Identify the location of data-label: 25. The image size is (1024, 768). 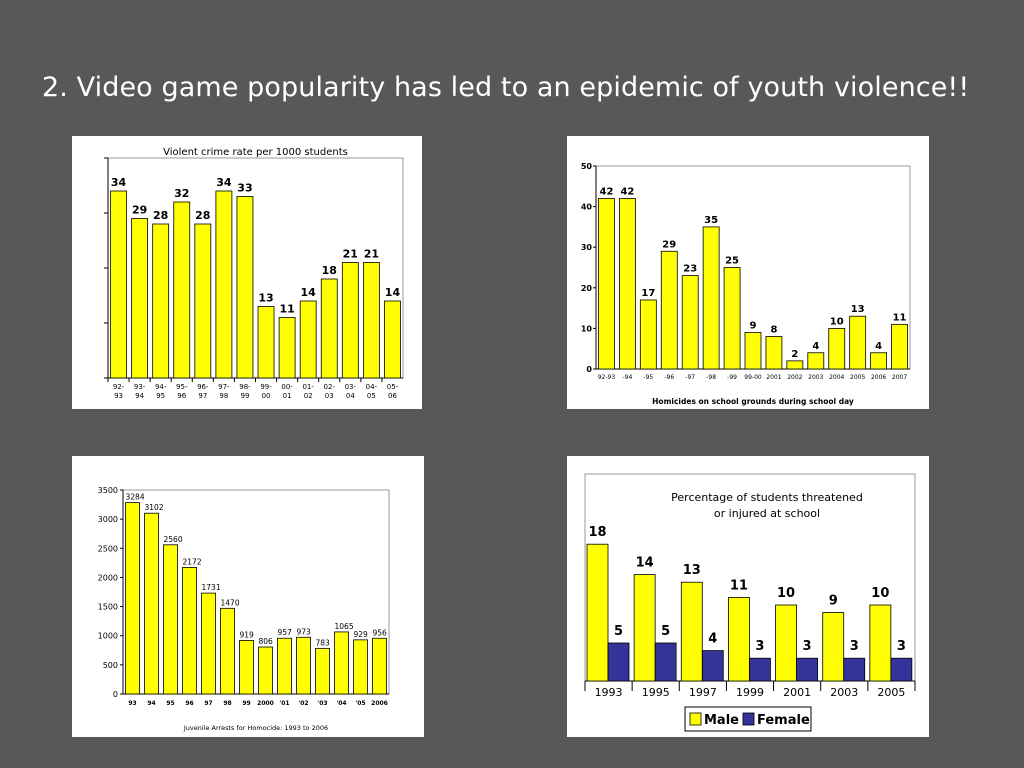
(732, 261).